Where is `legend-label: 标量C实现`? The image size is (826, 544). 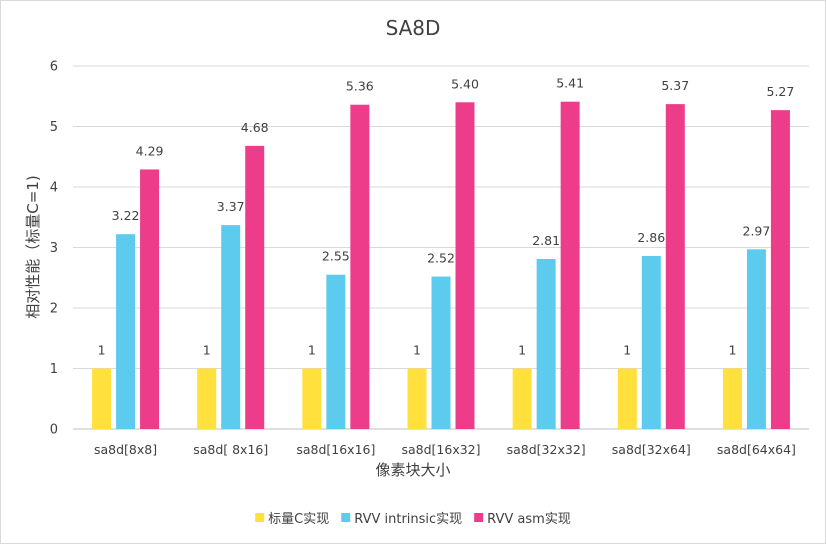
legend-label: 标量C实现 is located at coordinates (298, 519).